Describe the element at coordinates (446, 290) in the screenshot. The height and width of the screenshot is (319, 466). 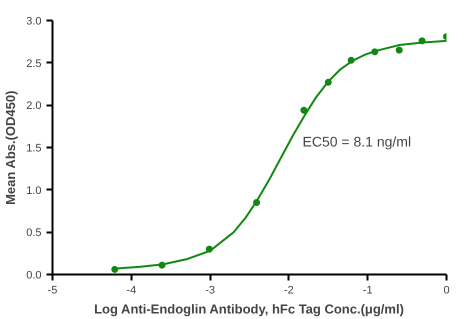
I see `x-tick-label: 0` at that location.